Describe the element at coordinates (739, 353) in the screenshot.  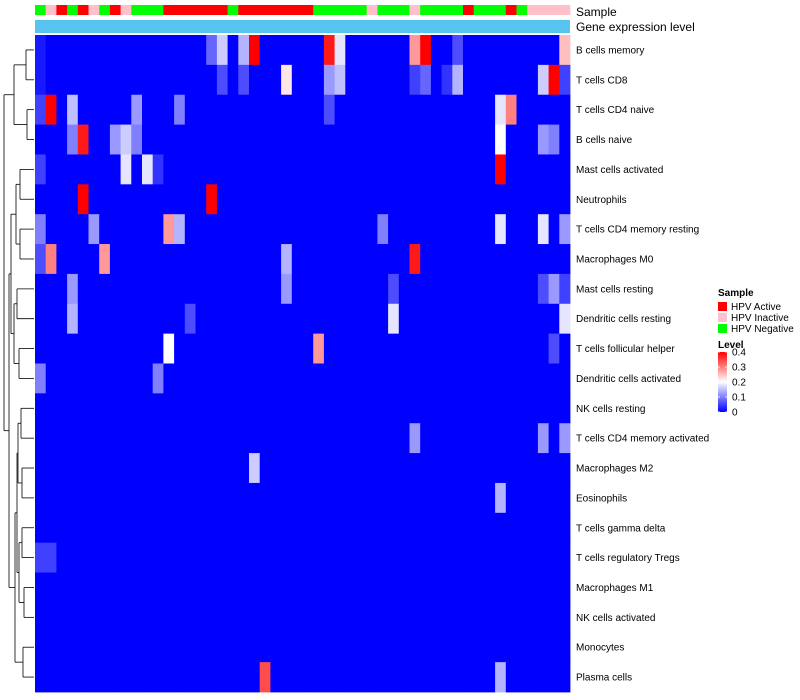
I see `colorbar-tick-label: 0.4` at that location.